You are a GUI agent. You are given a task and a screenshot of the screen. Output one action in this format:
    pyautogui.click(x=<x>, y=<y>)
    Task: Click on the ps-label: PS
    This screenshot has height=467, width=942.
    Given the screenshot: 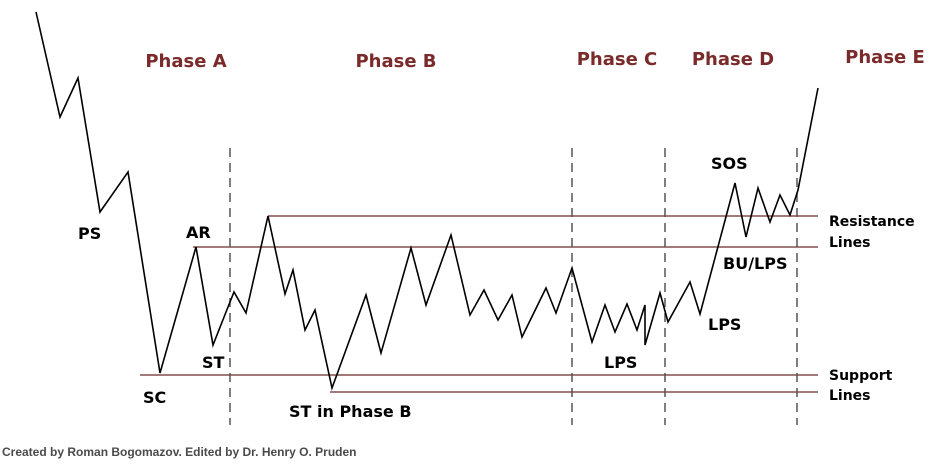 What is the action you would take?
    pyautogui.click(x=89, y=233)
    